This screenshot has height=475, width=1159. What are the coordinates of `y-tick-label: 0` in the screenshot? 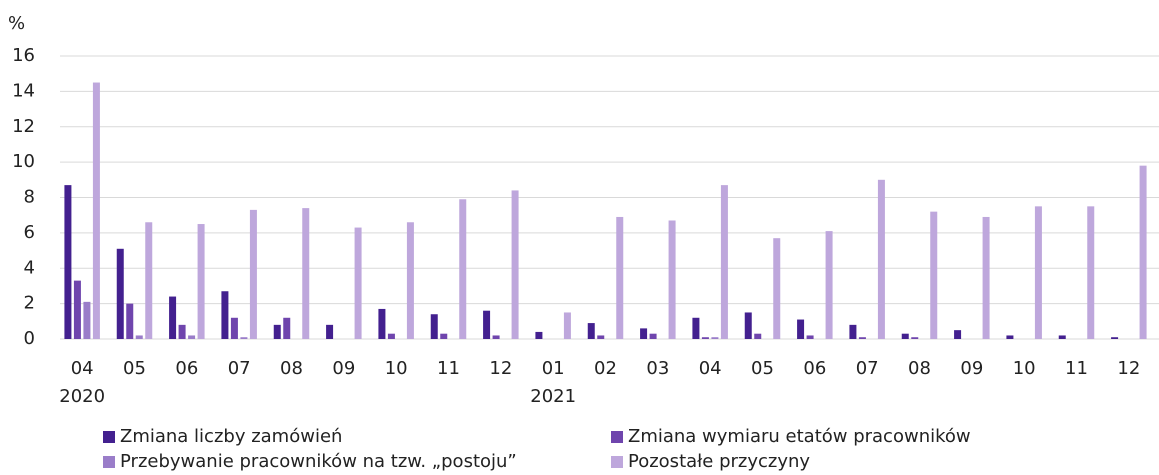 It's located at (29, 338).